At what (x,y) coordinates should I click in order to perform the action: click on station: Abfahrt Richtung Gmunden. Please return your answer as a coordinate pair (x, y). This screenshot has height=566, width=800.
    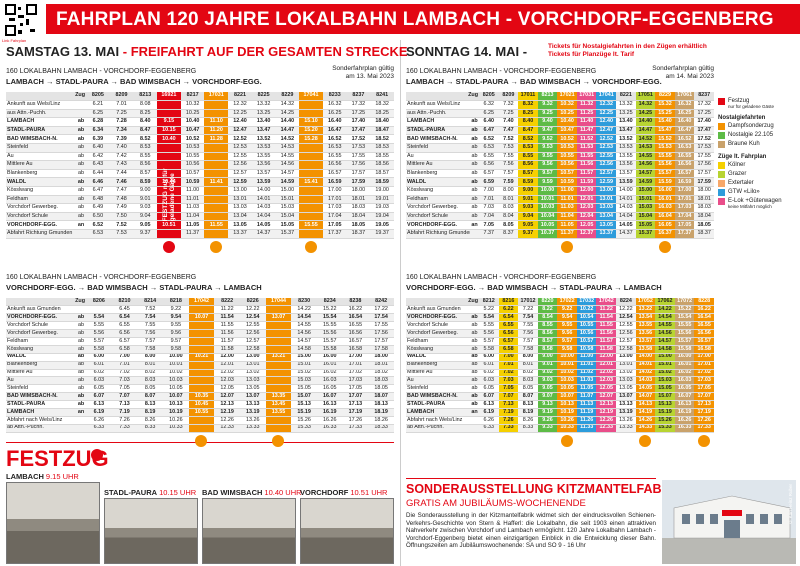
    Looking at the image, I should click on (438, 234).